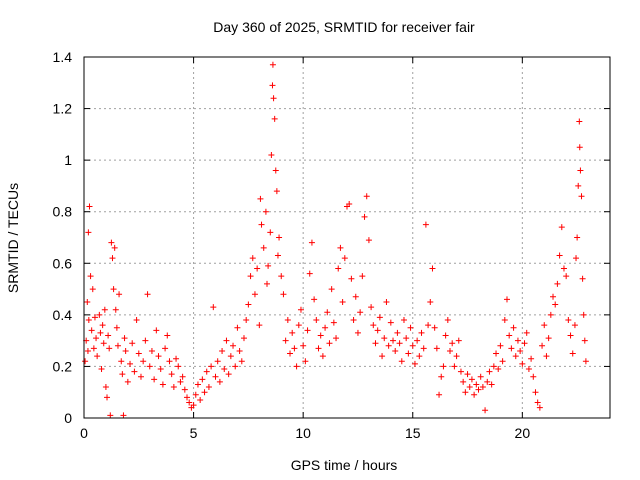 The height and width of the screenshot is (480, 640). I want to click on y-tick-label: 1.2, so click(63, 109).